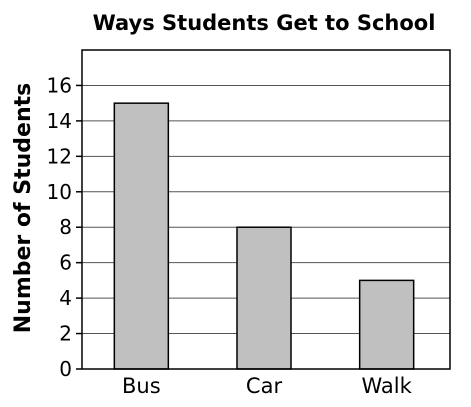  Describe the element at coordinates (264, 386) in the screenshot. I see `x-category-label: Car` at that location.